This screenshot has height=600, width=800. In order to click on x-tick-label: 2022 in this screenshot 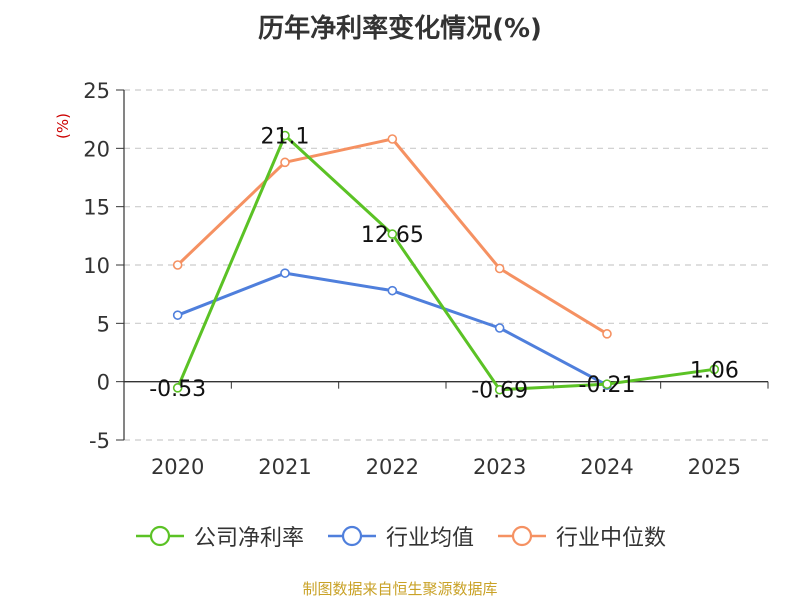, I will do `click(392, 467)`.